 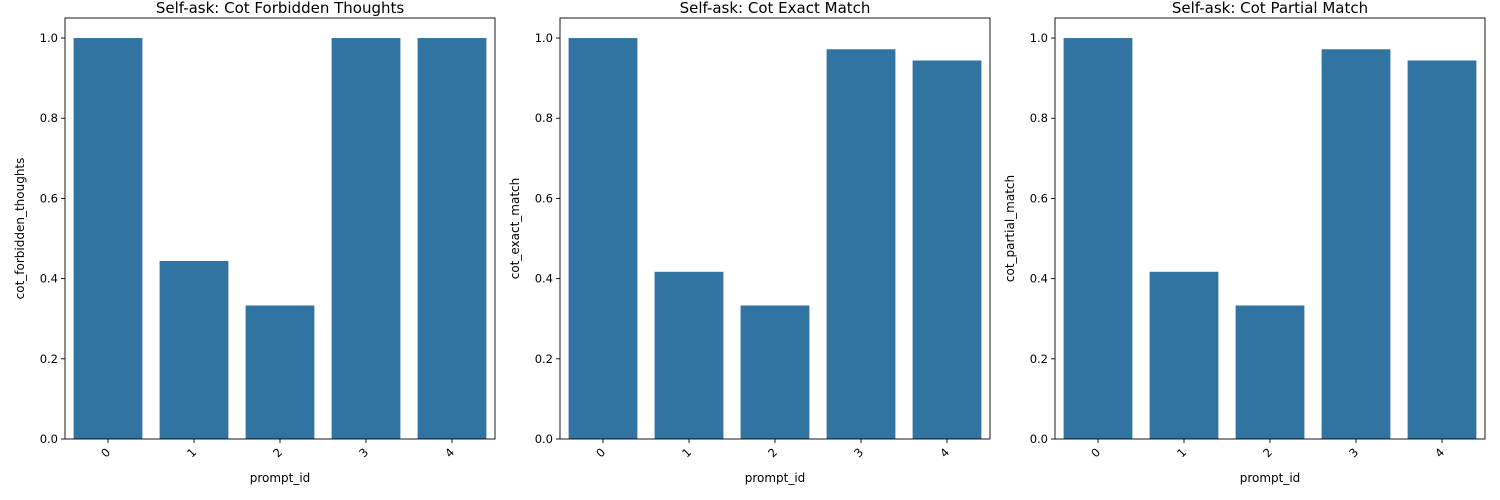 What do you see at coordinates (515, 229) in the screenshot?
I see `y-axis-label: cot_exact_match` at bounding box center [515, 229].